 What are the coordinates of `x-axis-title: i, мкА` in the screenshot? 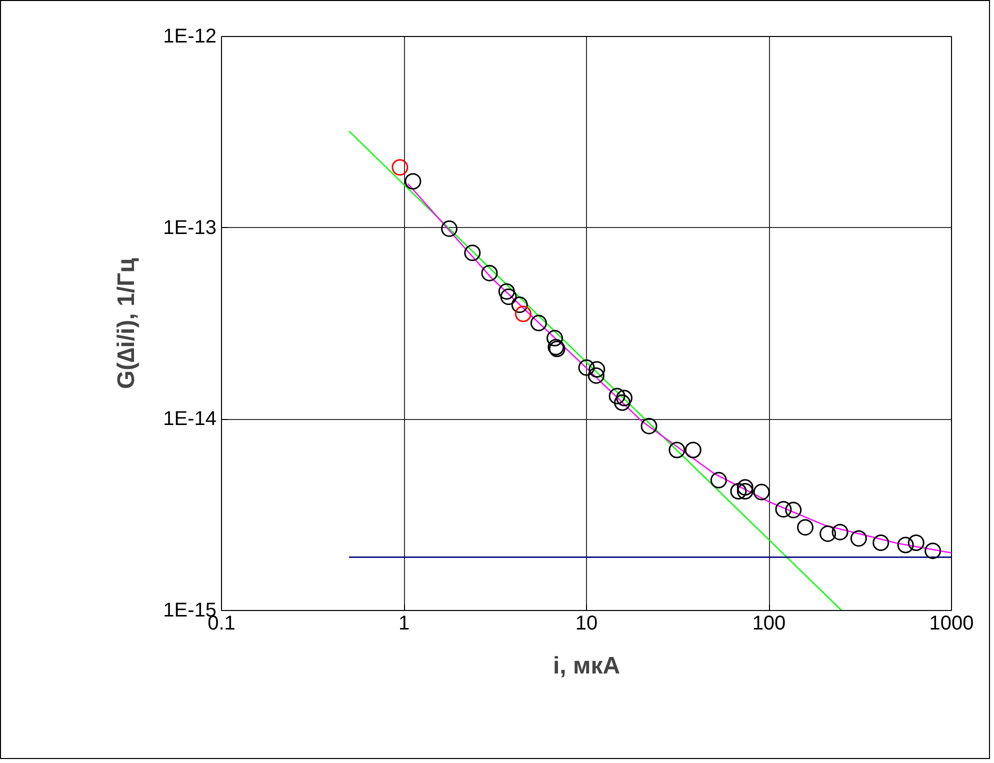 It's located at (586, 666).